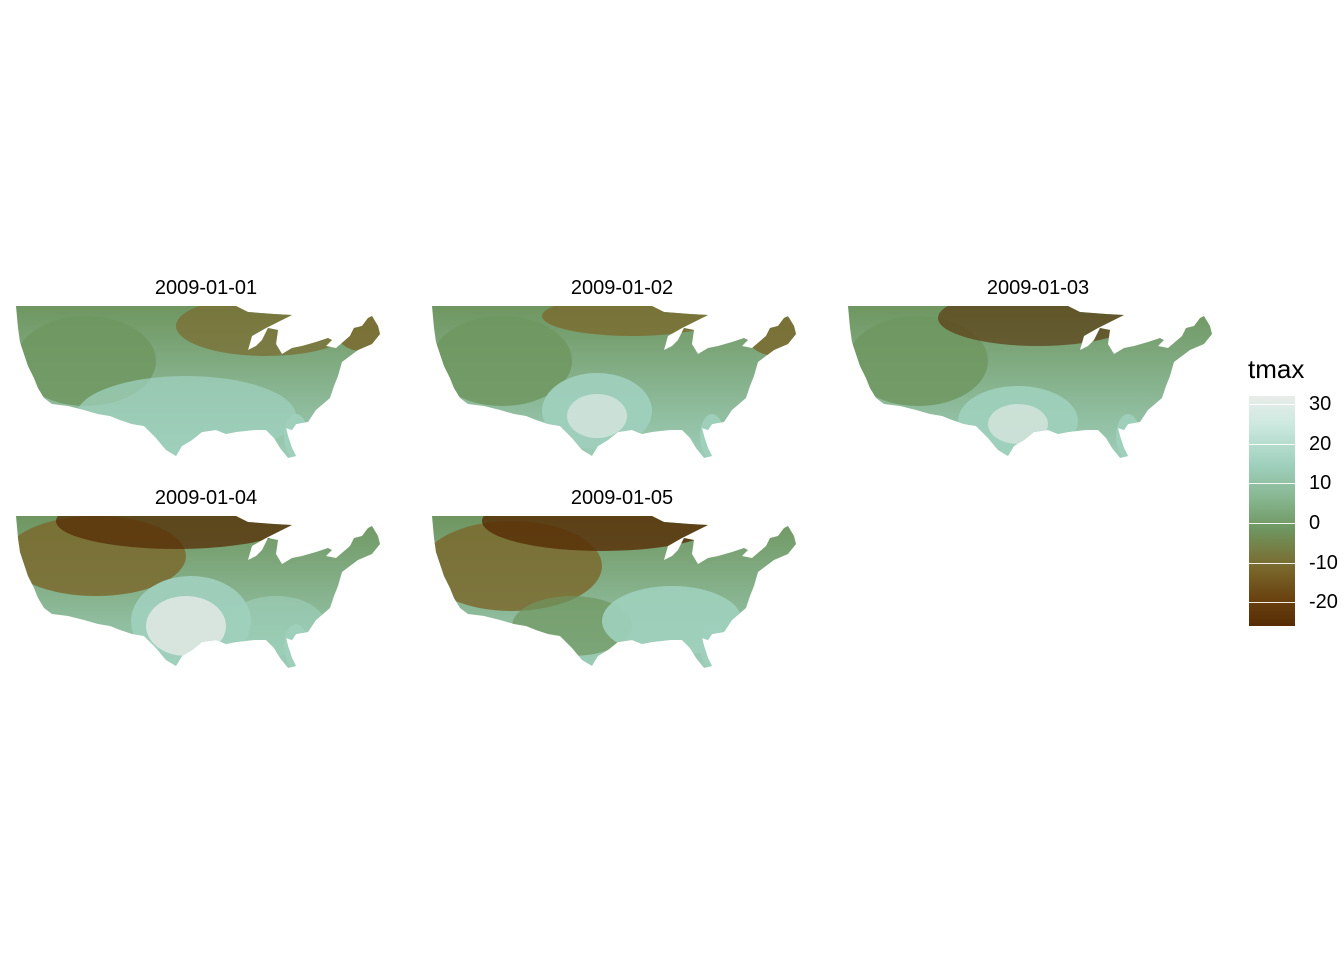 This screenshot has height=960, width=1344. I want to click on map-panel-2: 2009-01-02, so click(622, 371).